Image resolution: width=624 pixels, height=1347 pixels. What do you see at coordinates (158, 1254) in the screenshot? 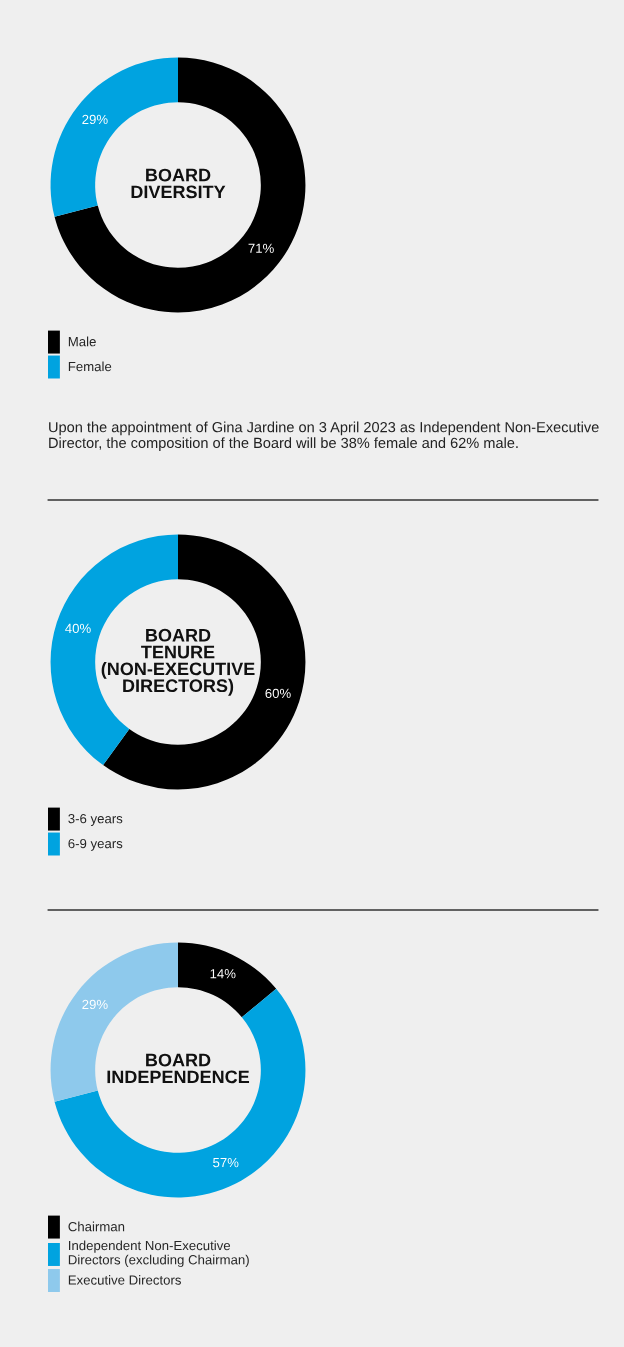
I see `legend-label: Independent Non-Executive Directors (excluding Chairman)` at bounding box center [158, 1254].